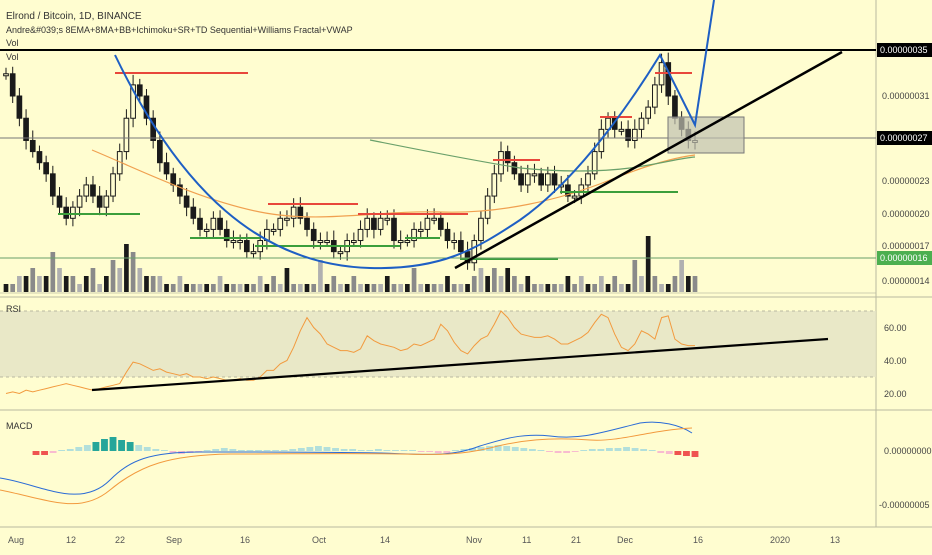 This screenshot has width=932, height=555. I want to click on date-label: 11, so click(526, 540).